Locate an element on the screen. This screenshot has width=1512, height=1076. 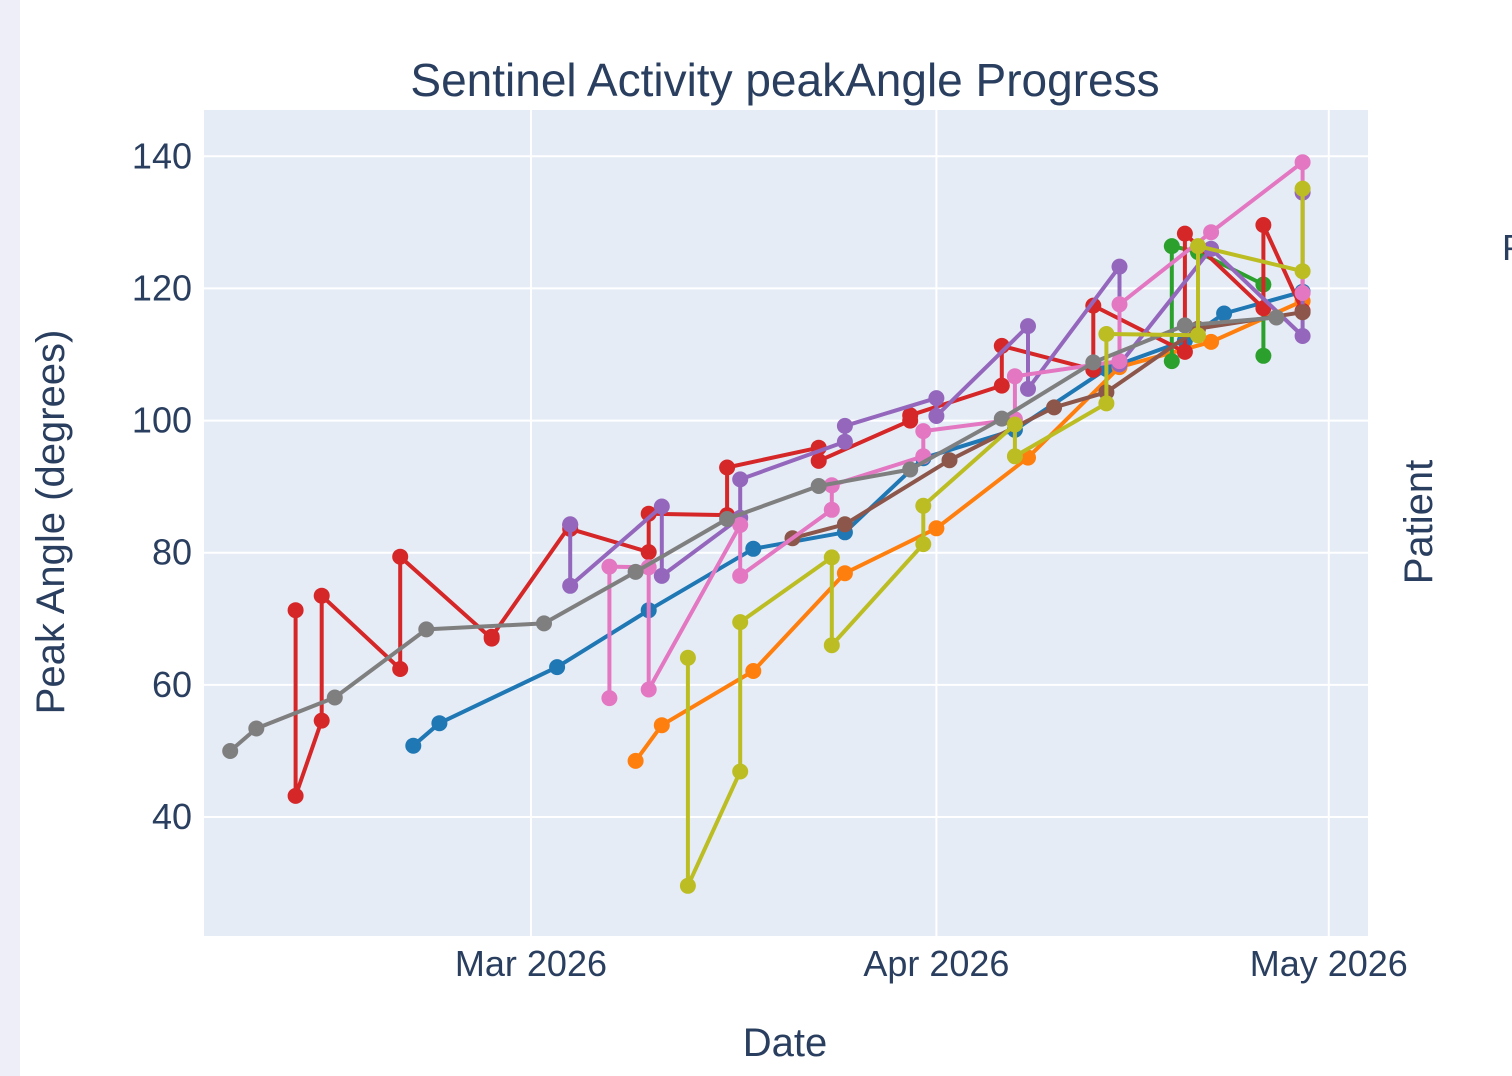
x-tick-label: Apr 2026 is located at coordinates (936, 963).